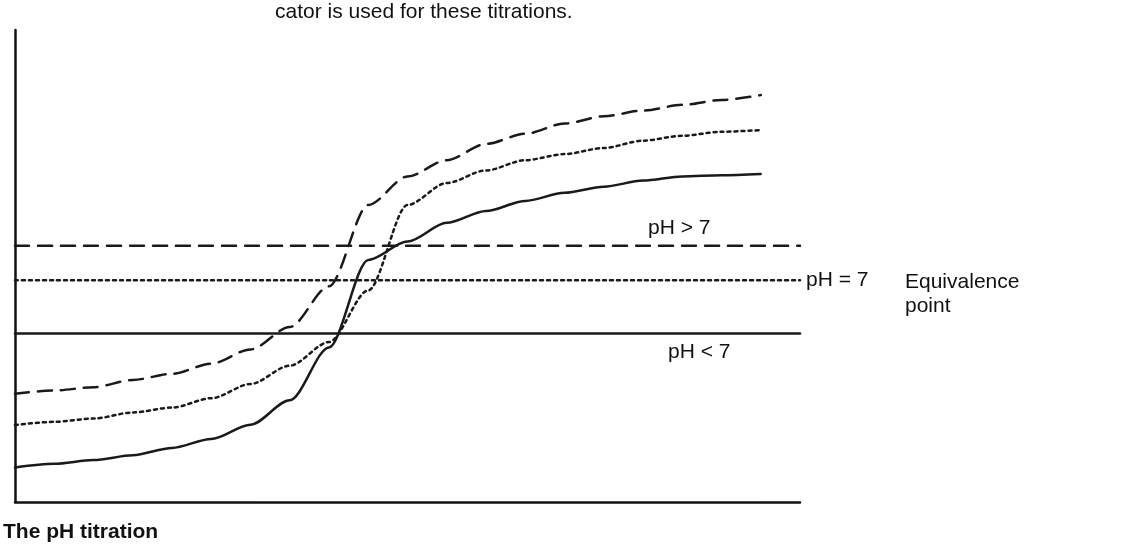 The height and width of the screenshot is (550, 1132). Describe the element at coordinates (679, 226) in the screenshot. I see `annotation: pH > 7` at that location.